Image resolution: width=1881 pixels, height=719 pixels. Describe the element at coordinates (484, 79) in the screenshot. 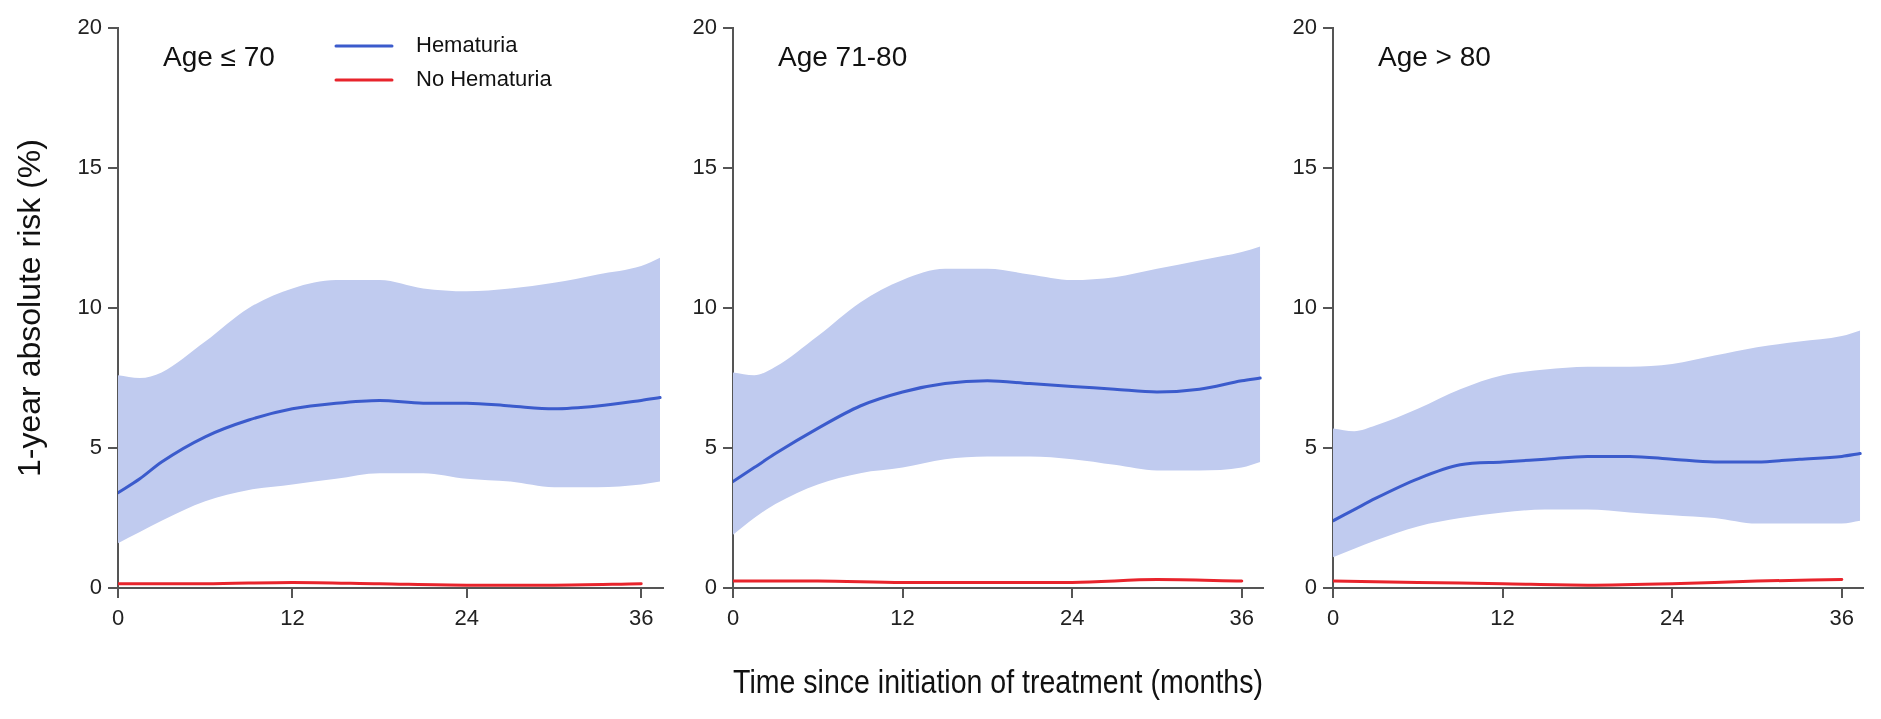

I see `legend-label: No Hematuria` at that location.